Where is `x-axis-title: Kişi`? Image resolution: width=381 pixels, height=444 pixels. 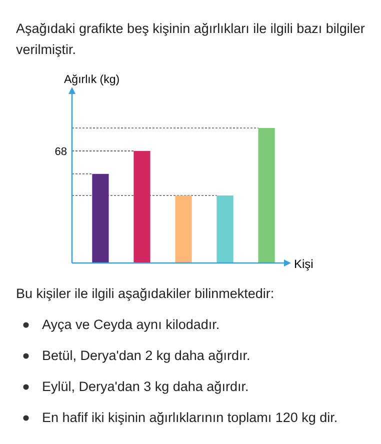
x-axis-title: Kişi is located at coordinates (304, 264).